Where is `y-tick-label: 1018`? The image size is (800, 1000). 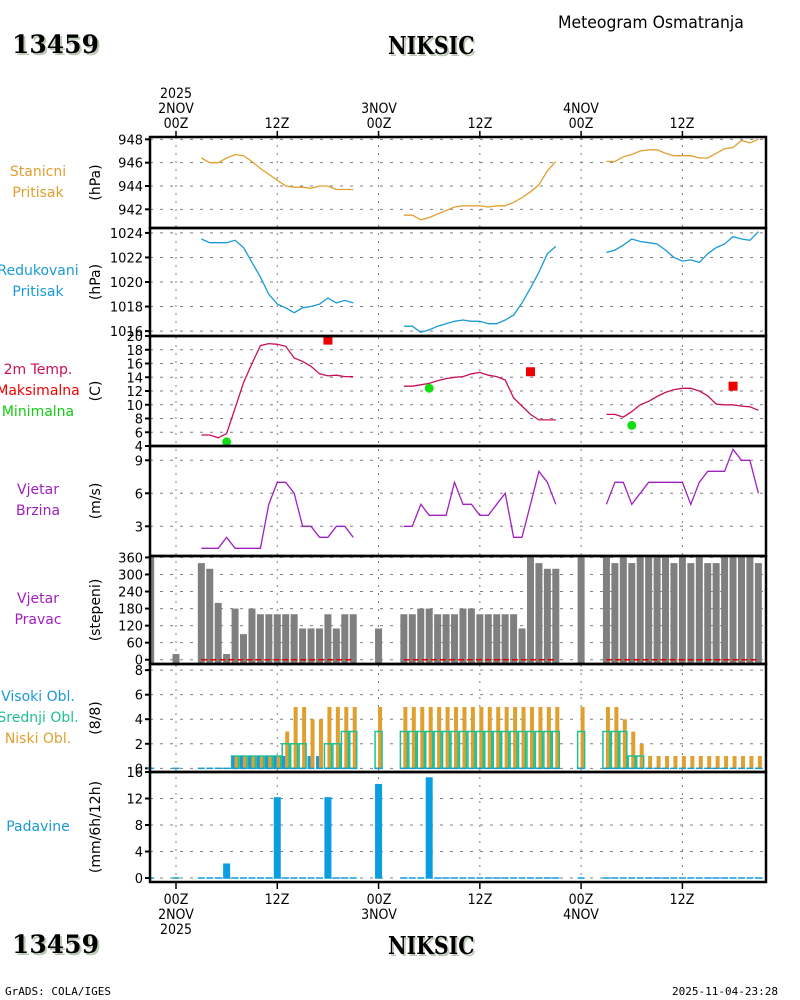 y-tick-label: 1018 is located at coordinates (126, 308).